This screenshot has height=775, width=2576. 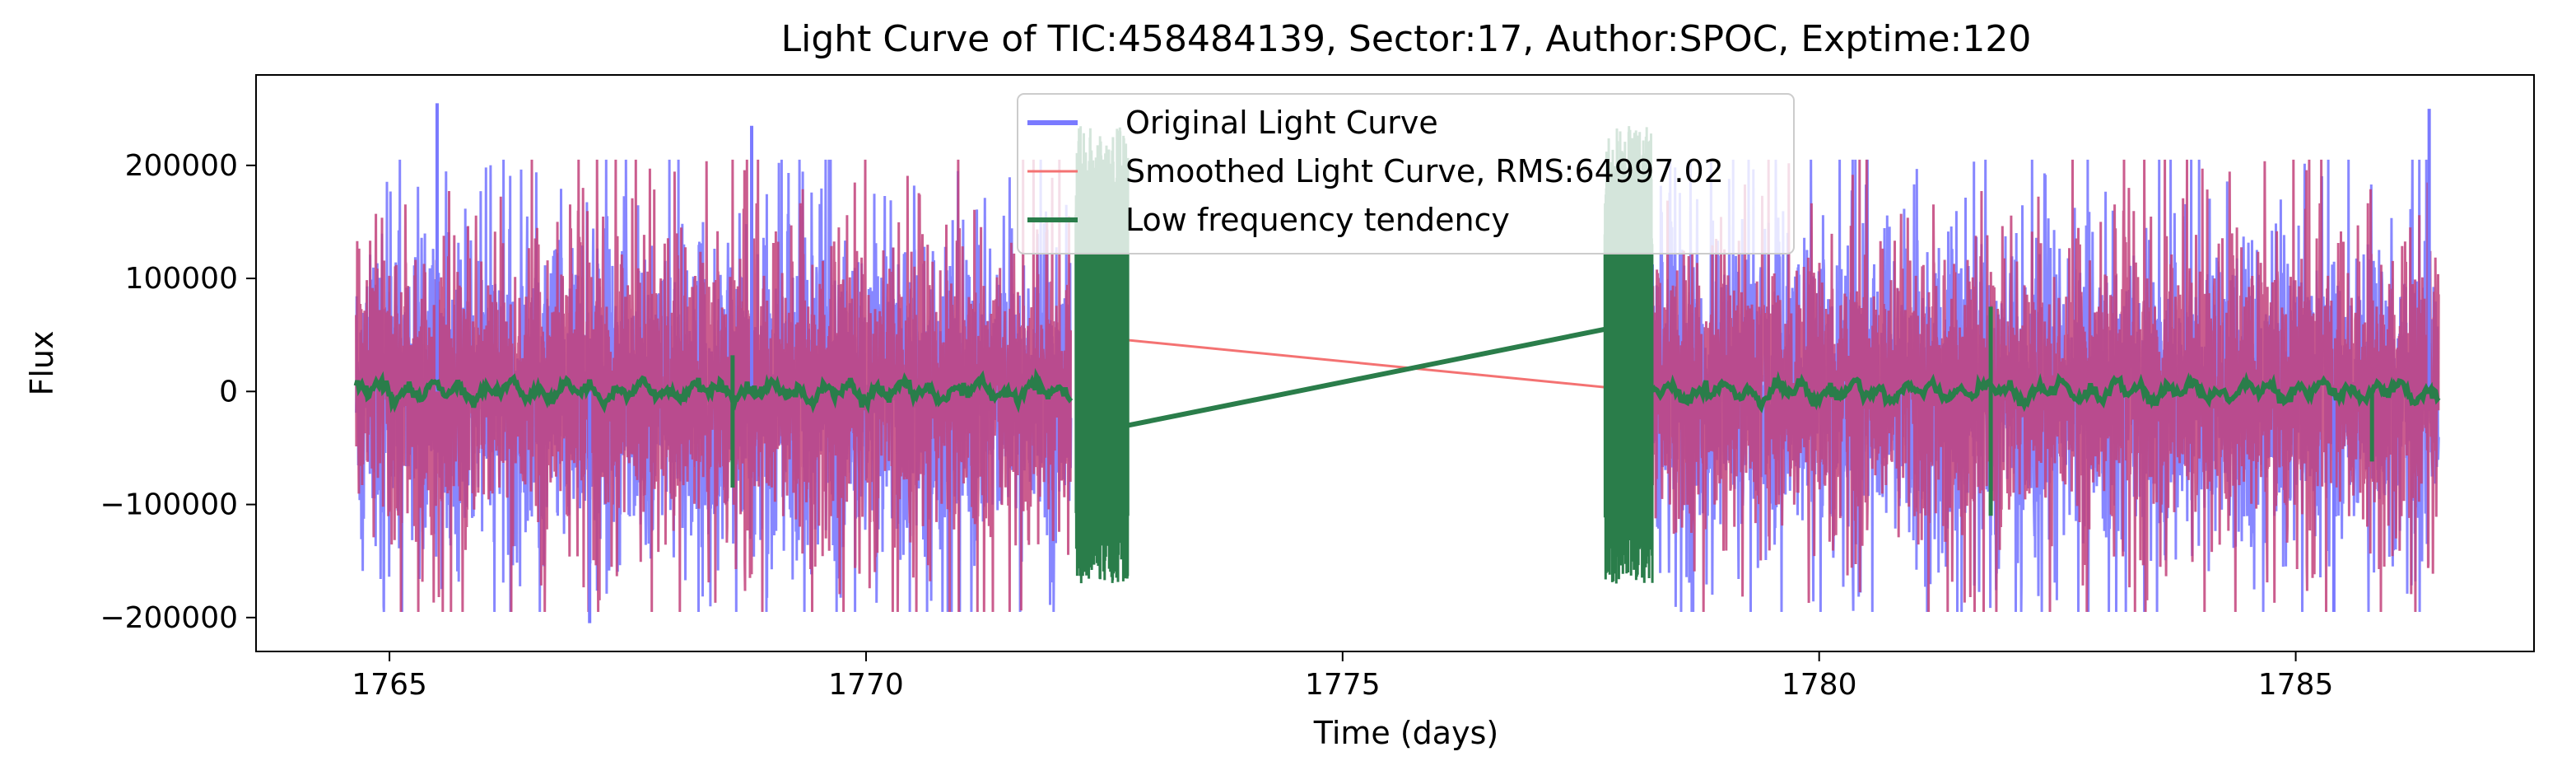 I want to click on x-tick-label: 1785, so click(x=2296, y=685).